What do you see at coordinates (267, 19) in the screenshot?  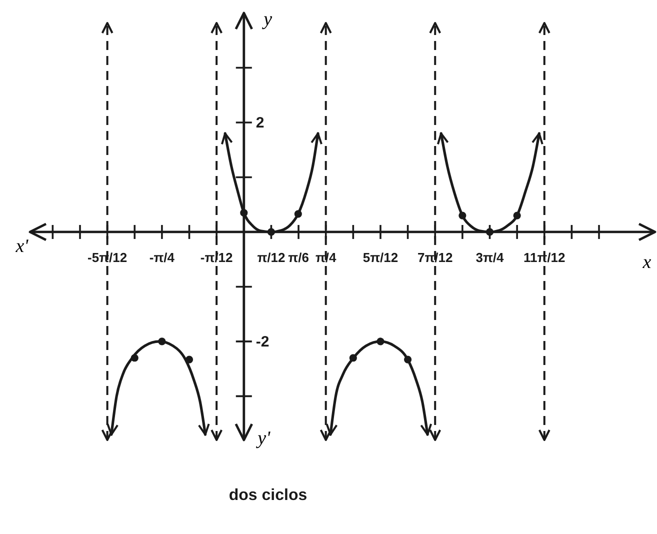 I see `y-axis-title: y` at bounding box center [267, 19].